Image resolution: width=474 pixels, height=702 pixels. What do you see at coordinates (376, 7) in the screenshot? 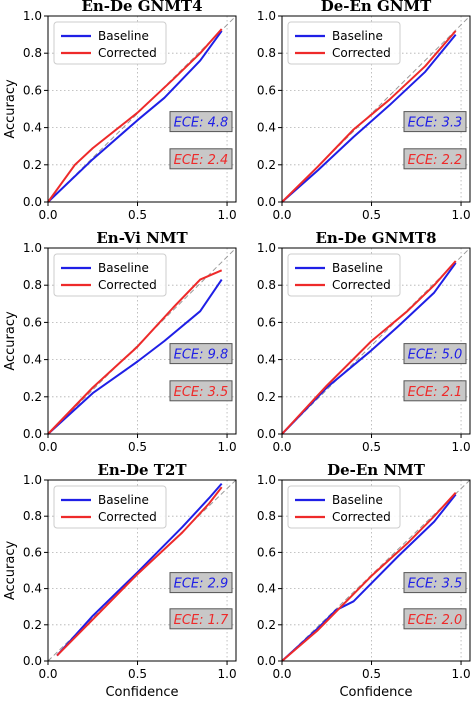
I see `subplot-title: De-En GNMT` at bounding box center [376, 7].